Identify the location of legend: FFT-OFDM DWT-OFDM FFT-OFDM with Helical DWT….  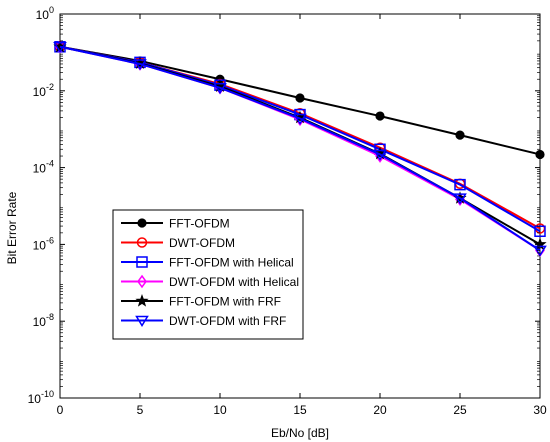
(208, 274).